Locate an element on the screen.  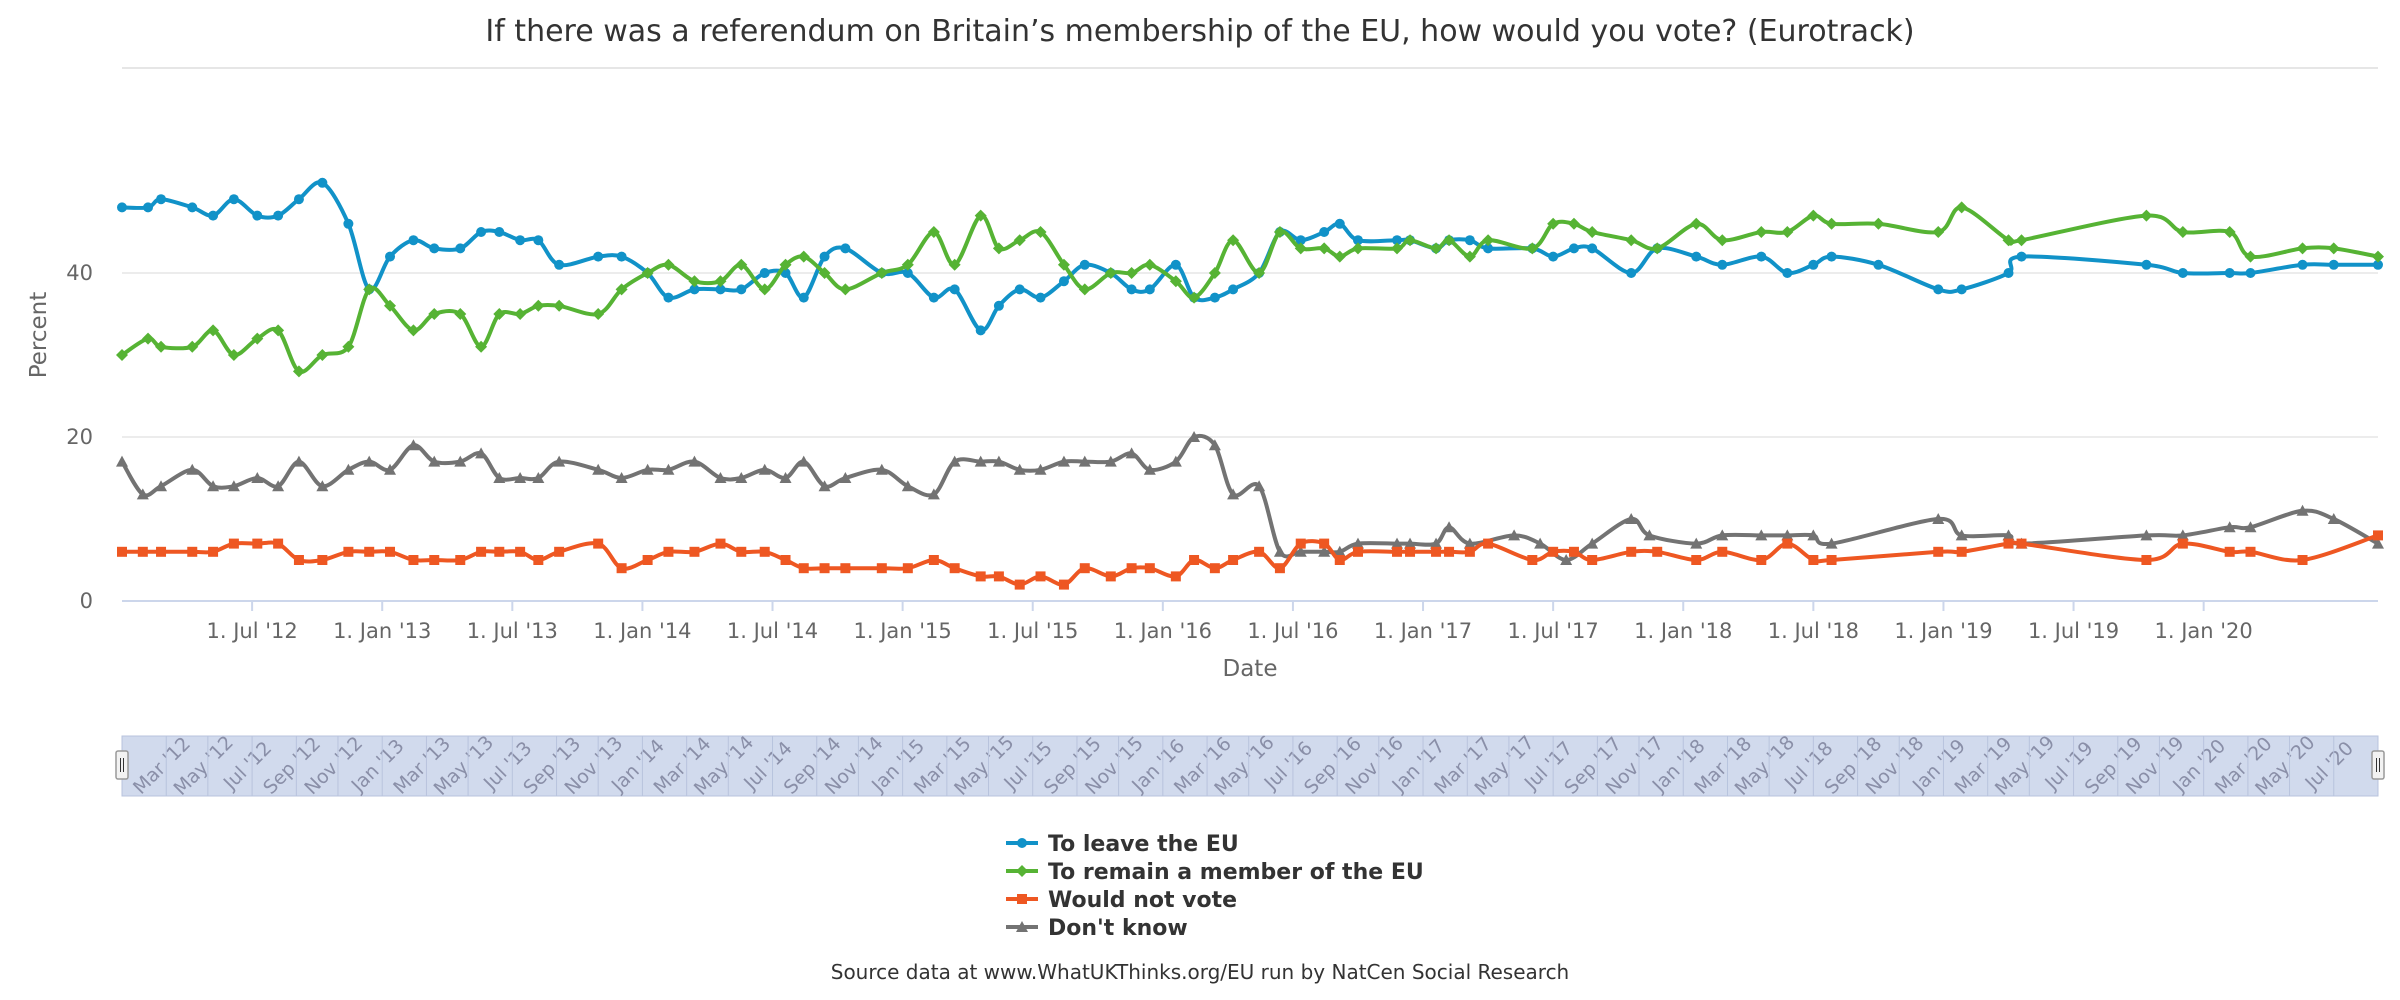
navigator-handle-right is located at coordinates (2378, 765).